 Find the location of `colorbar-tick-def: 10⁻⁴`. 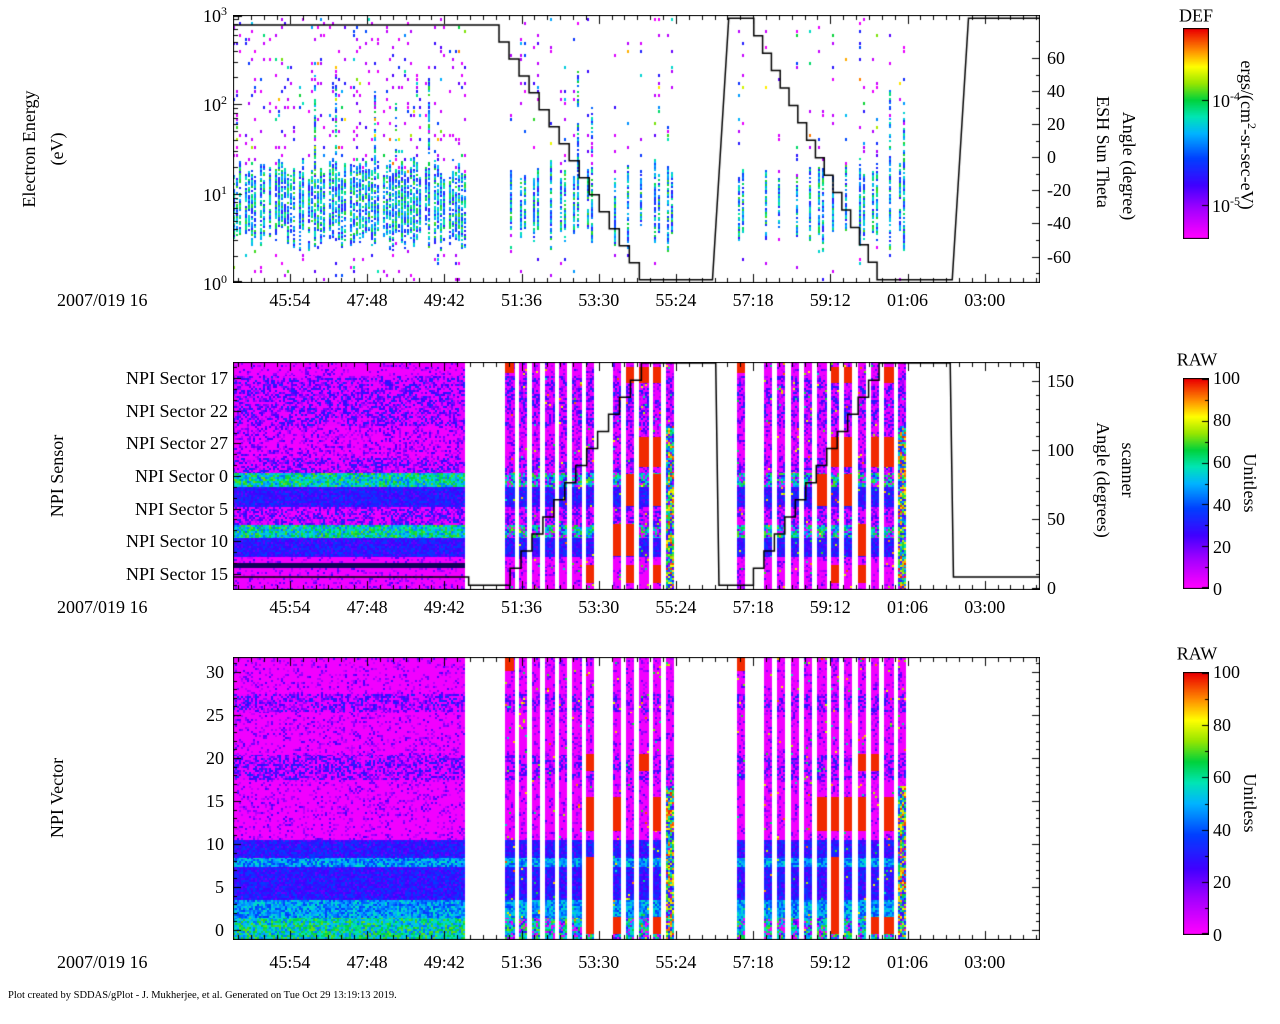

colorbar-tick-def: 10⁻⁴ is located at coordinates (1226, 100).